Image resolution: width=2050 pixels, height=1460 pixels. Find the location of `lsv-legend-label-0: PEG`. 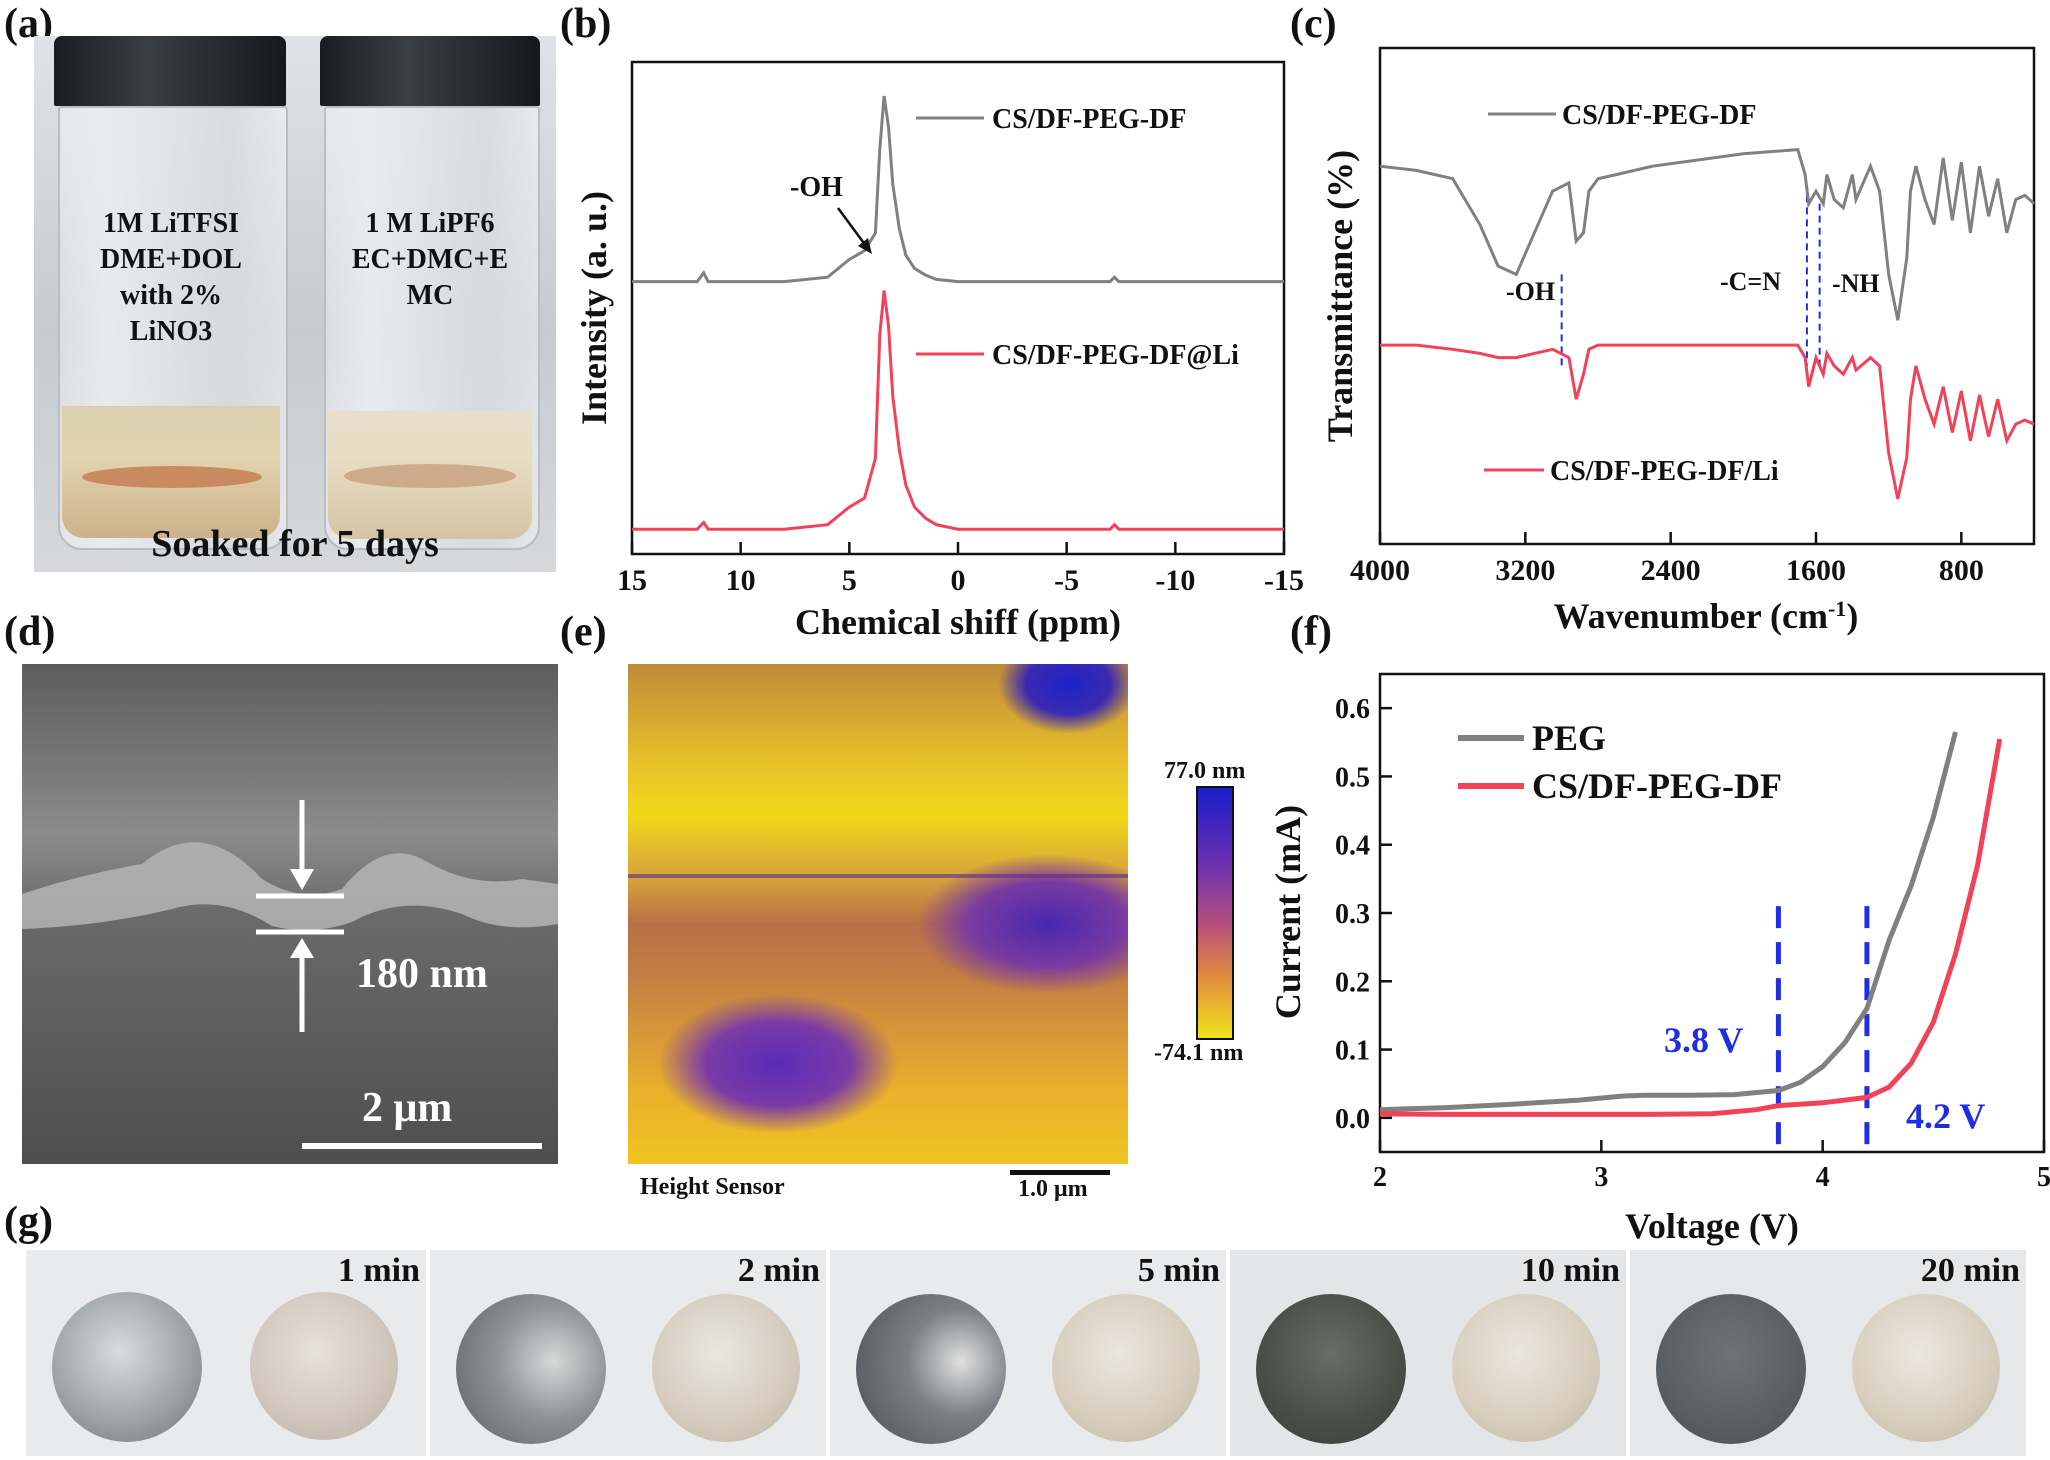

lsv-legend-label-0: PEG is located at coordinates (1569, 738).